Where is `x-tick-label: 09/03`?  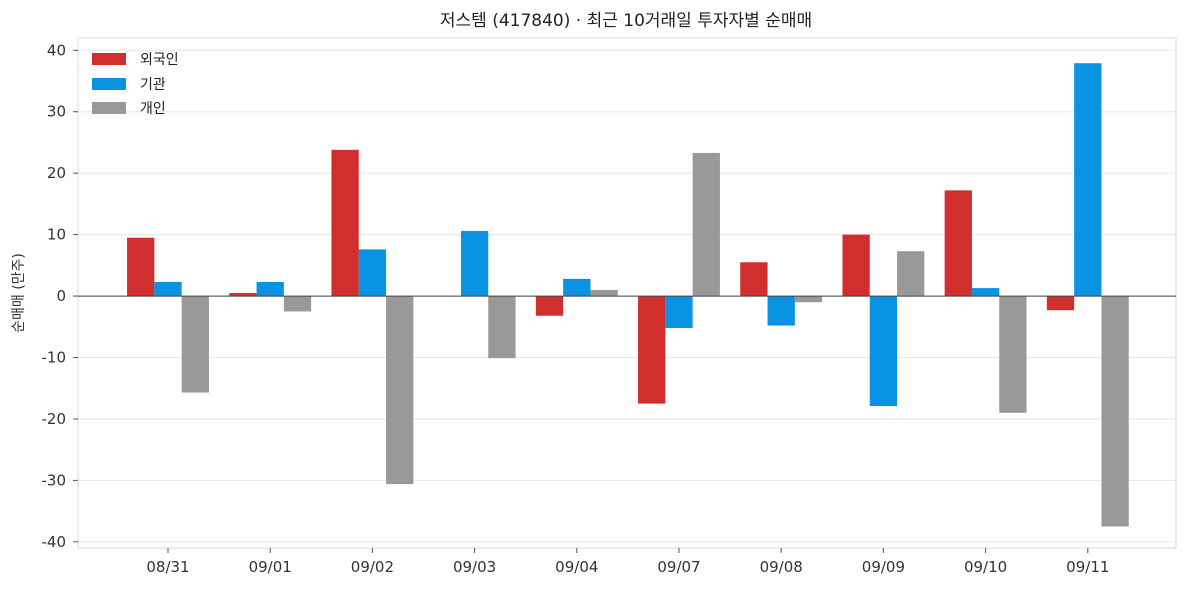 x-tick-label: 09/03 is located at coordinates (474, 567).